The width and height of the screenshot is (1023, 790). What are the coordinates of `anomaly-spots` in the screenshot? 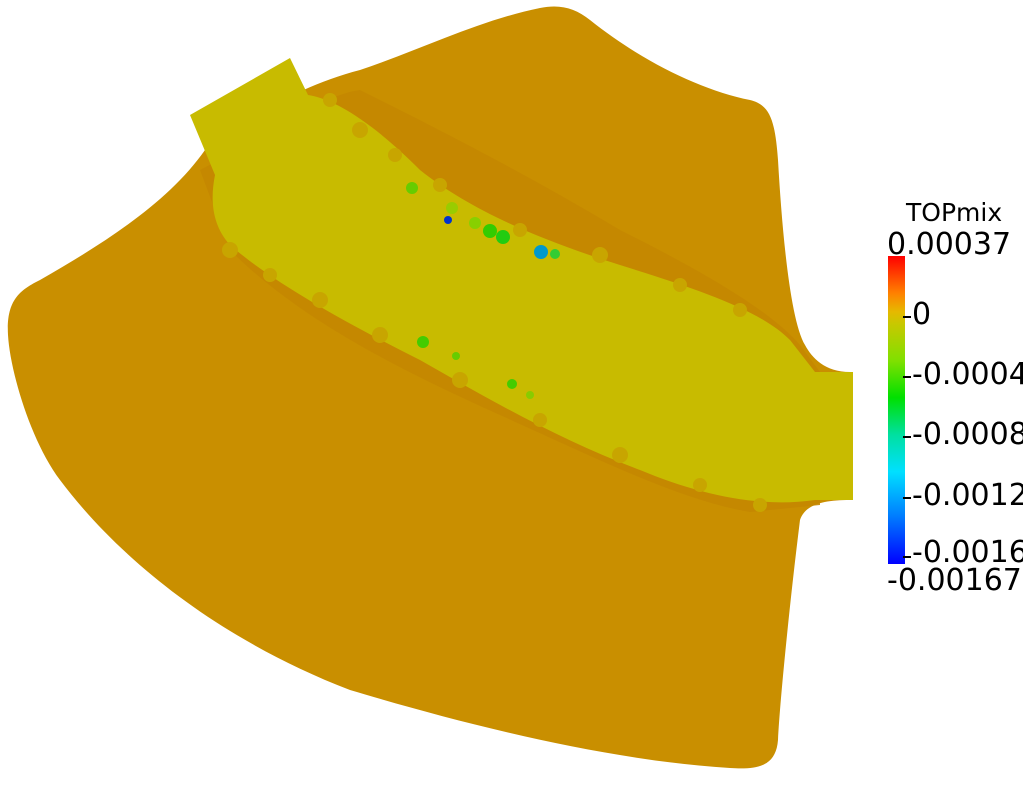 It's located at (483, 290).